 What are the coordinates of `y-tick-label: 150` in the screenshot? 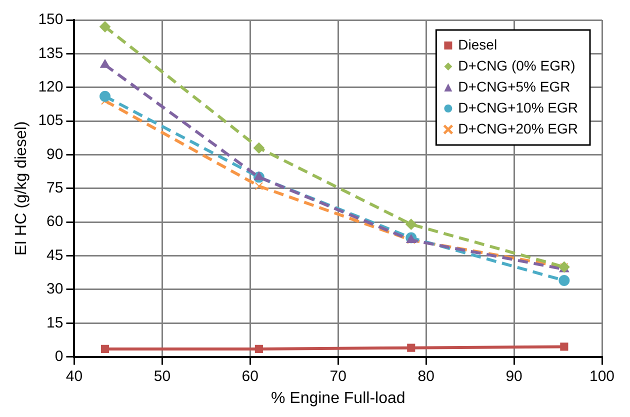 It's located at (51, 19).